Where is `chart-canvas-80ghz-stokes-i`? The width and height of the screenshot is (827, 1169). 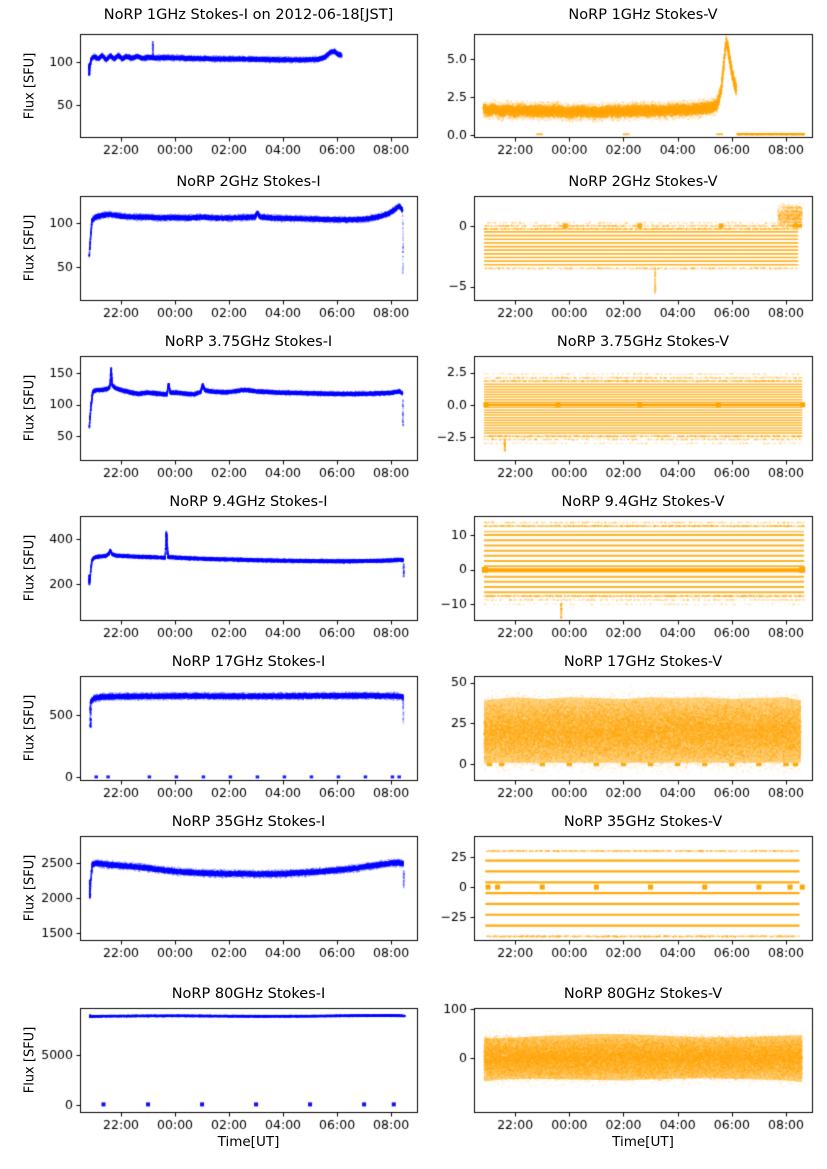
chart-canvas-80ghz-stokes-i is located at coordinates (215, 1067).